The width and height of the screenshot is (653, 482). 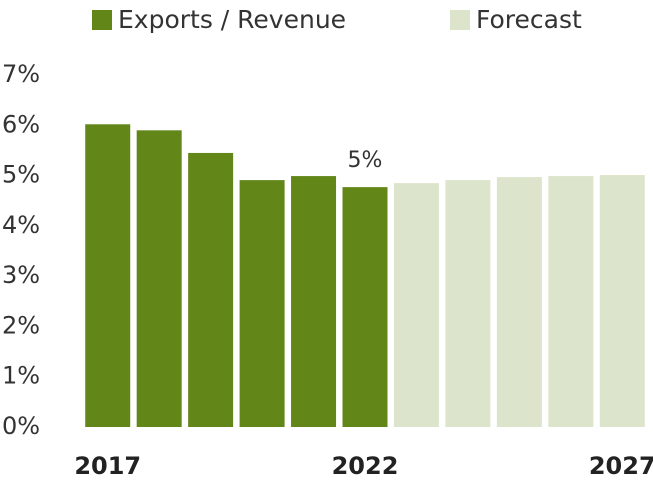 What do you see at coordinates (107, 466) in the screenshot?
I see `x-tick-label: 2017` at bounding box center [107, 466].